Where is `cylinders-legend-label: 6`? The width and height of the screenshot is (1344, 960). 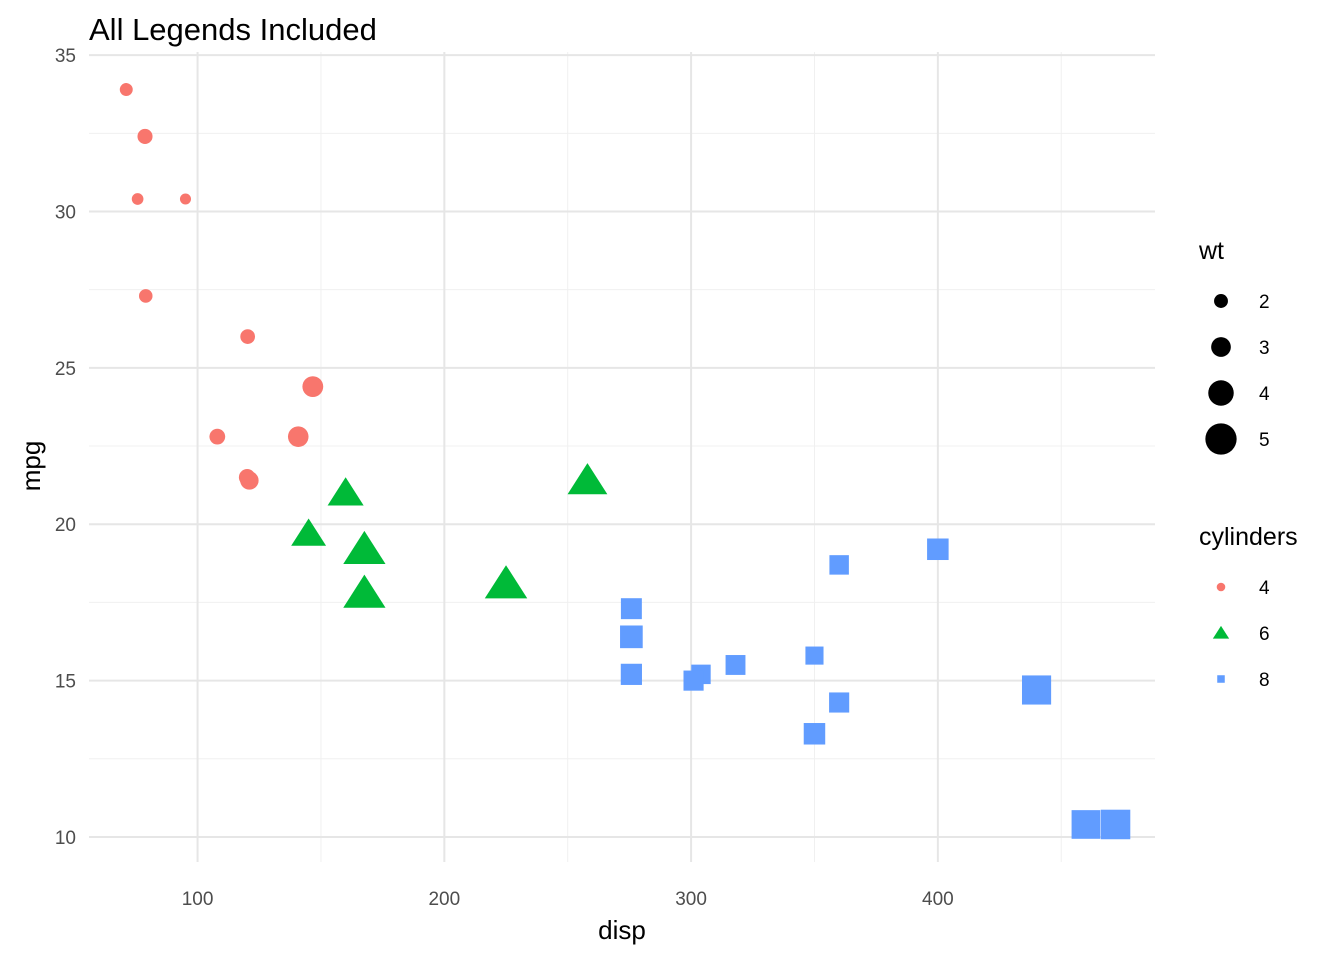 cylinders-legend-label: 6 is located at coordinates (1264, 634).